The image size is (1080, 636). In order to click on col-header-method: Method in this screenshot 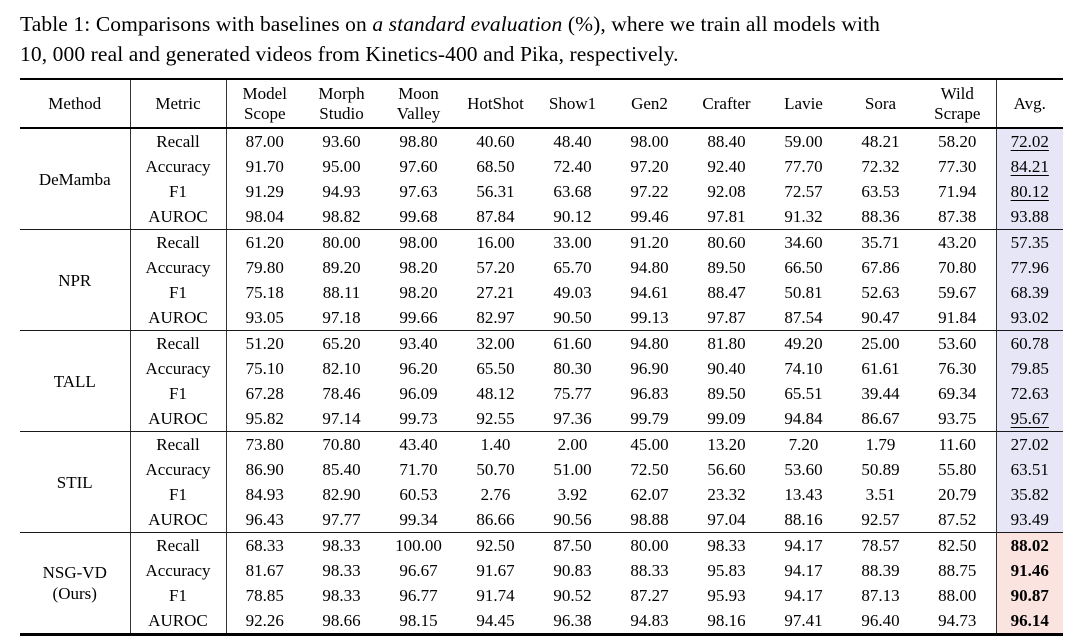, I will do `click(75, 104)`.